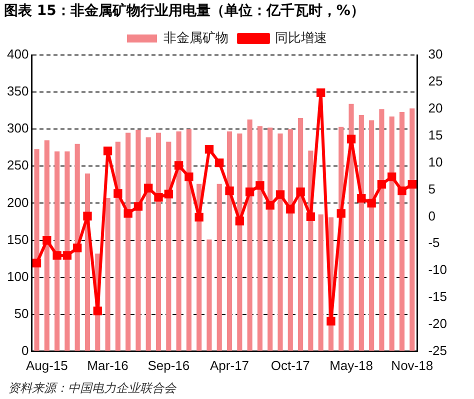 The width and height of the screenshot is (474, 399). Describe the element at coordinates (438, 324) in the screenshot. I see `y2-tick-label: -20` at that location.